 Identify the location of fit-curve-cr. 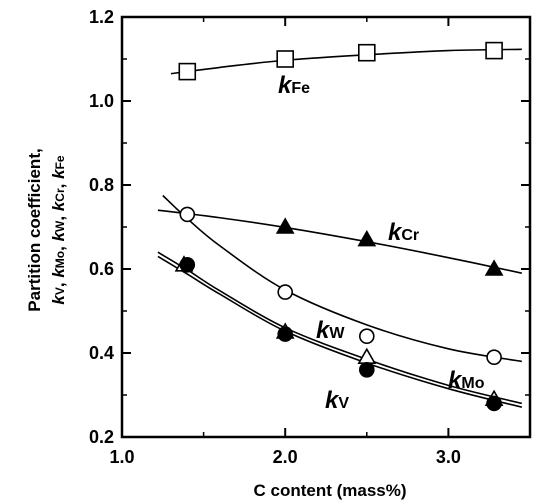
(340, 241).